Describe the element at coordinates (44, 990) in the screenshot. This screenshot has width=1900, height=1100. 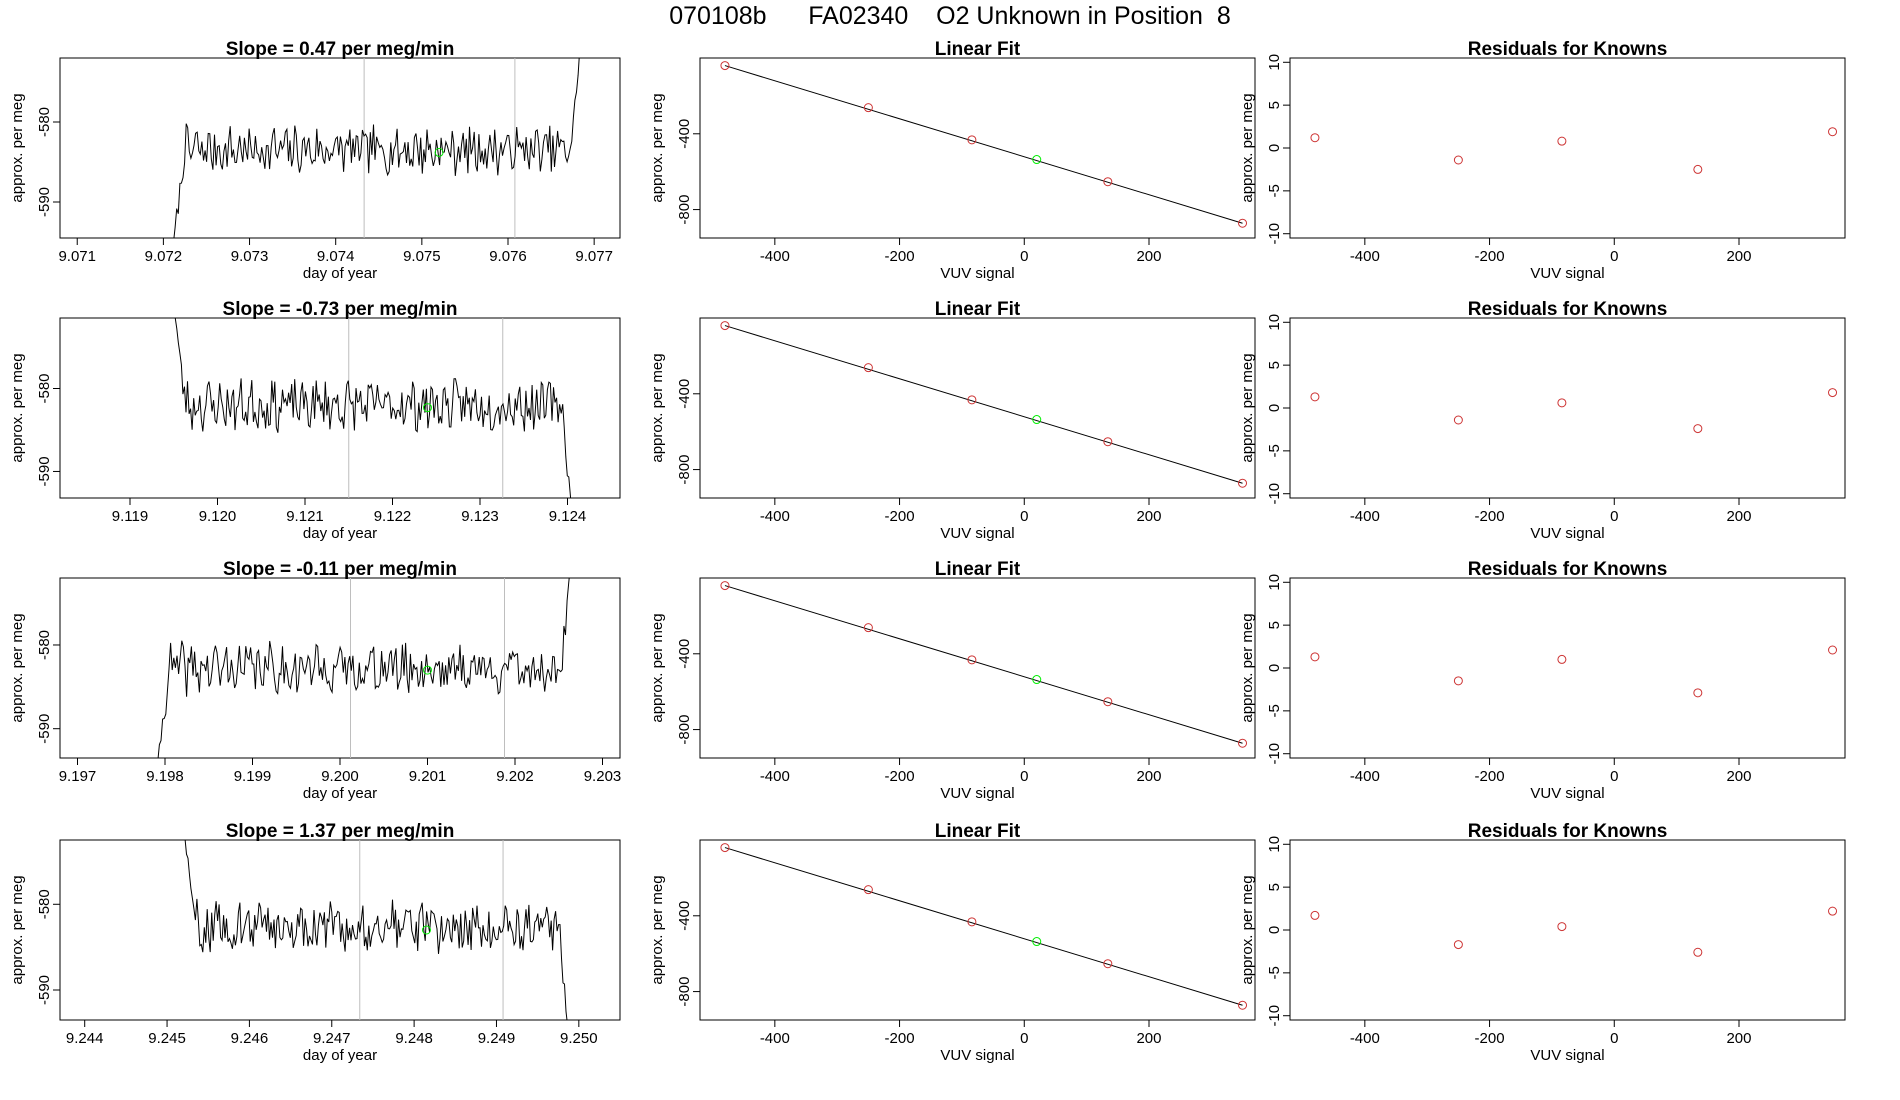
I see `y-tick-label: -590` at that location.